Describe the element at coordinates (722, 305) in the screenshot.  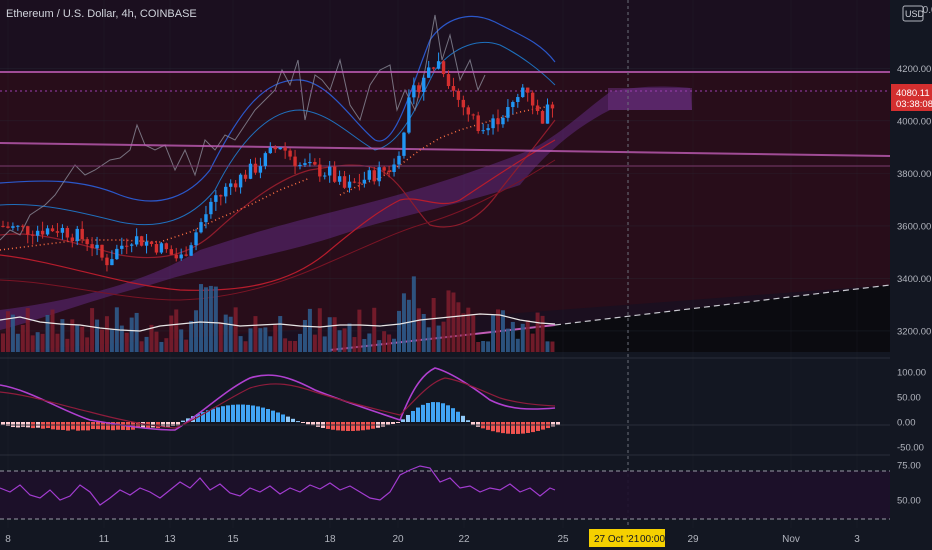
I see `ascending-trendline-projection` at that location.